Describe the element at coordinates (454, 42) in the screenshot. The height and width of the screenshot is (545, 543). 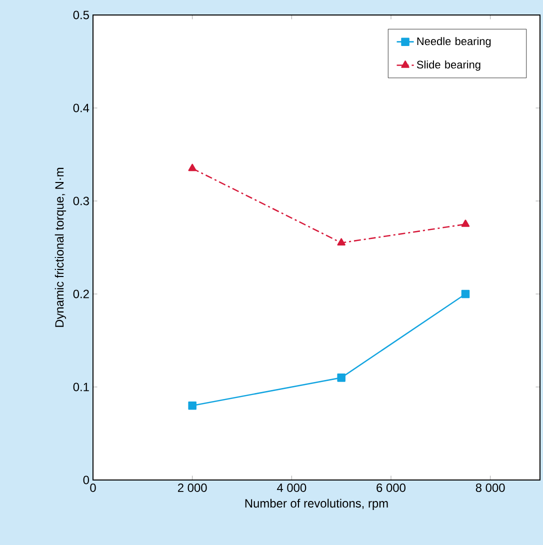
I see `legend-label: Needle bearing` at that location.